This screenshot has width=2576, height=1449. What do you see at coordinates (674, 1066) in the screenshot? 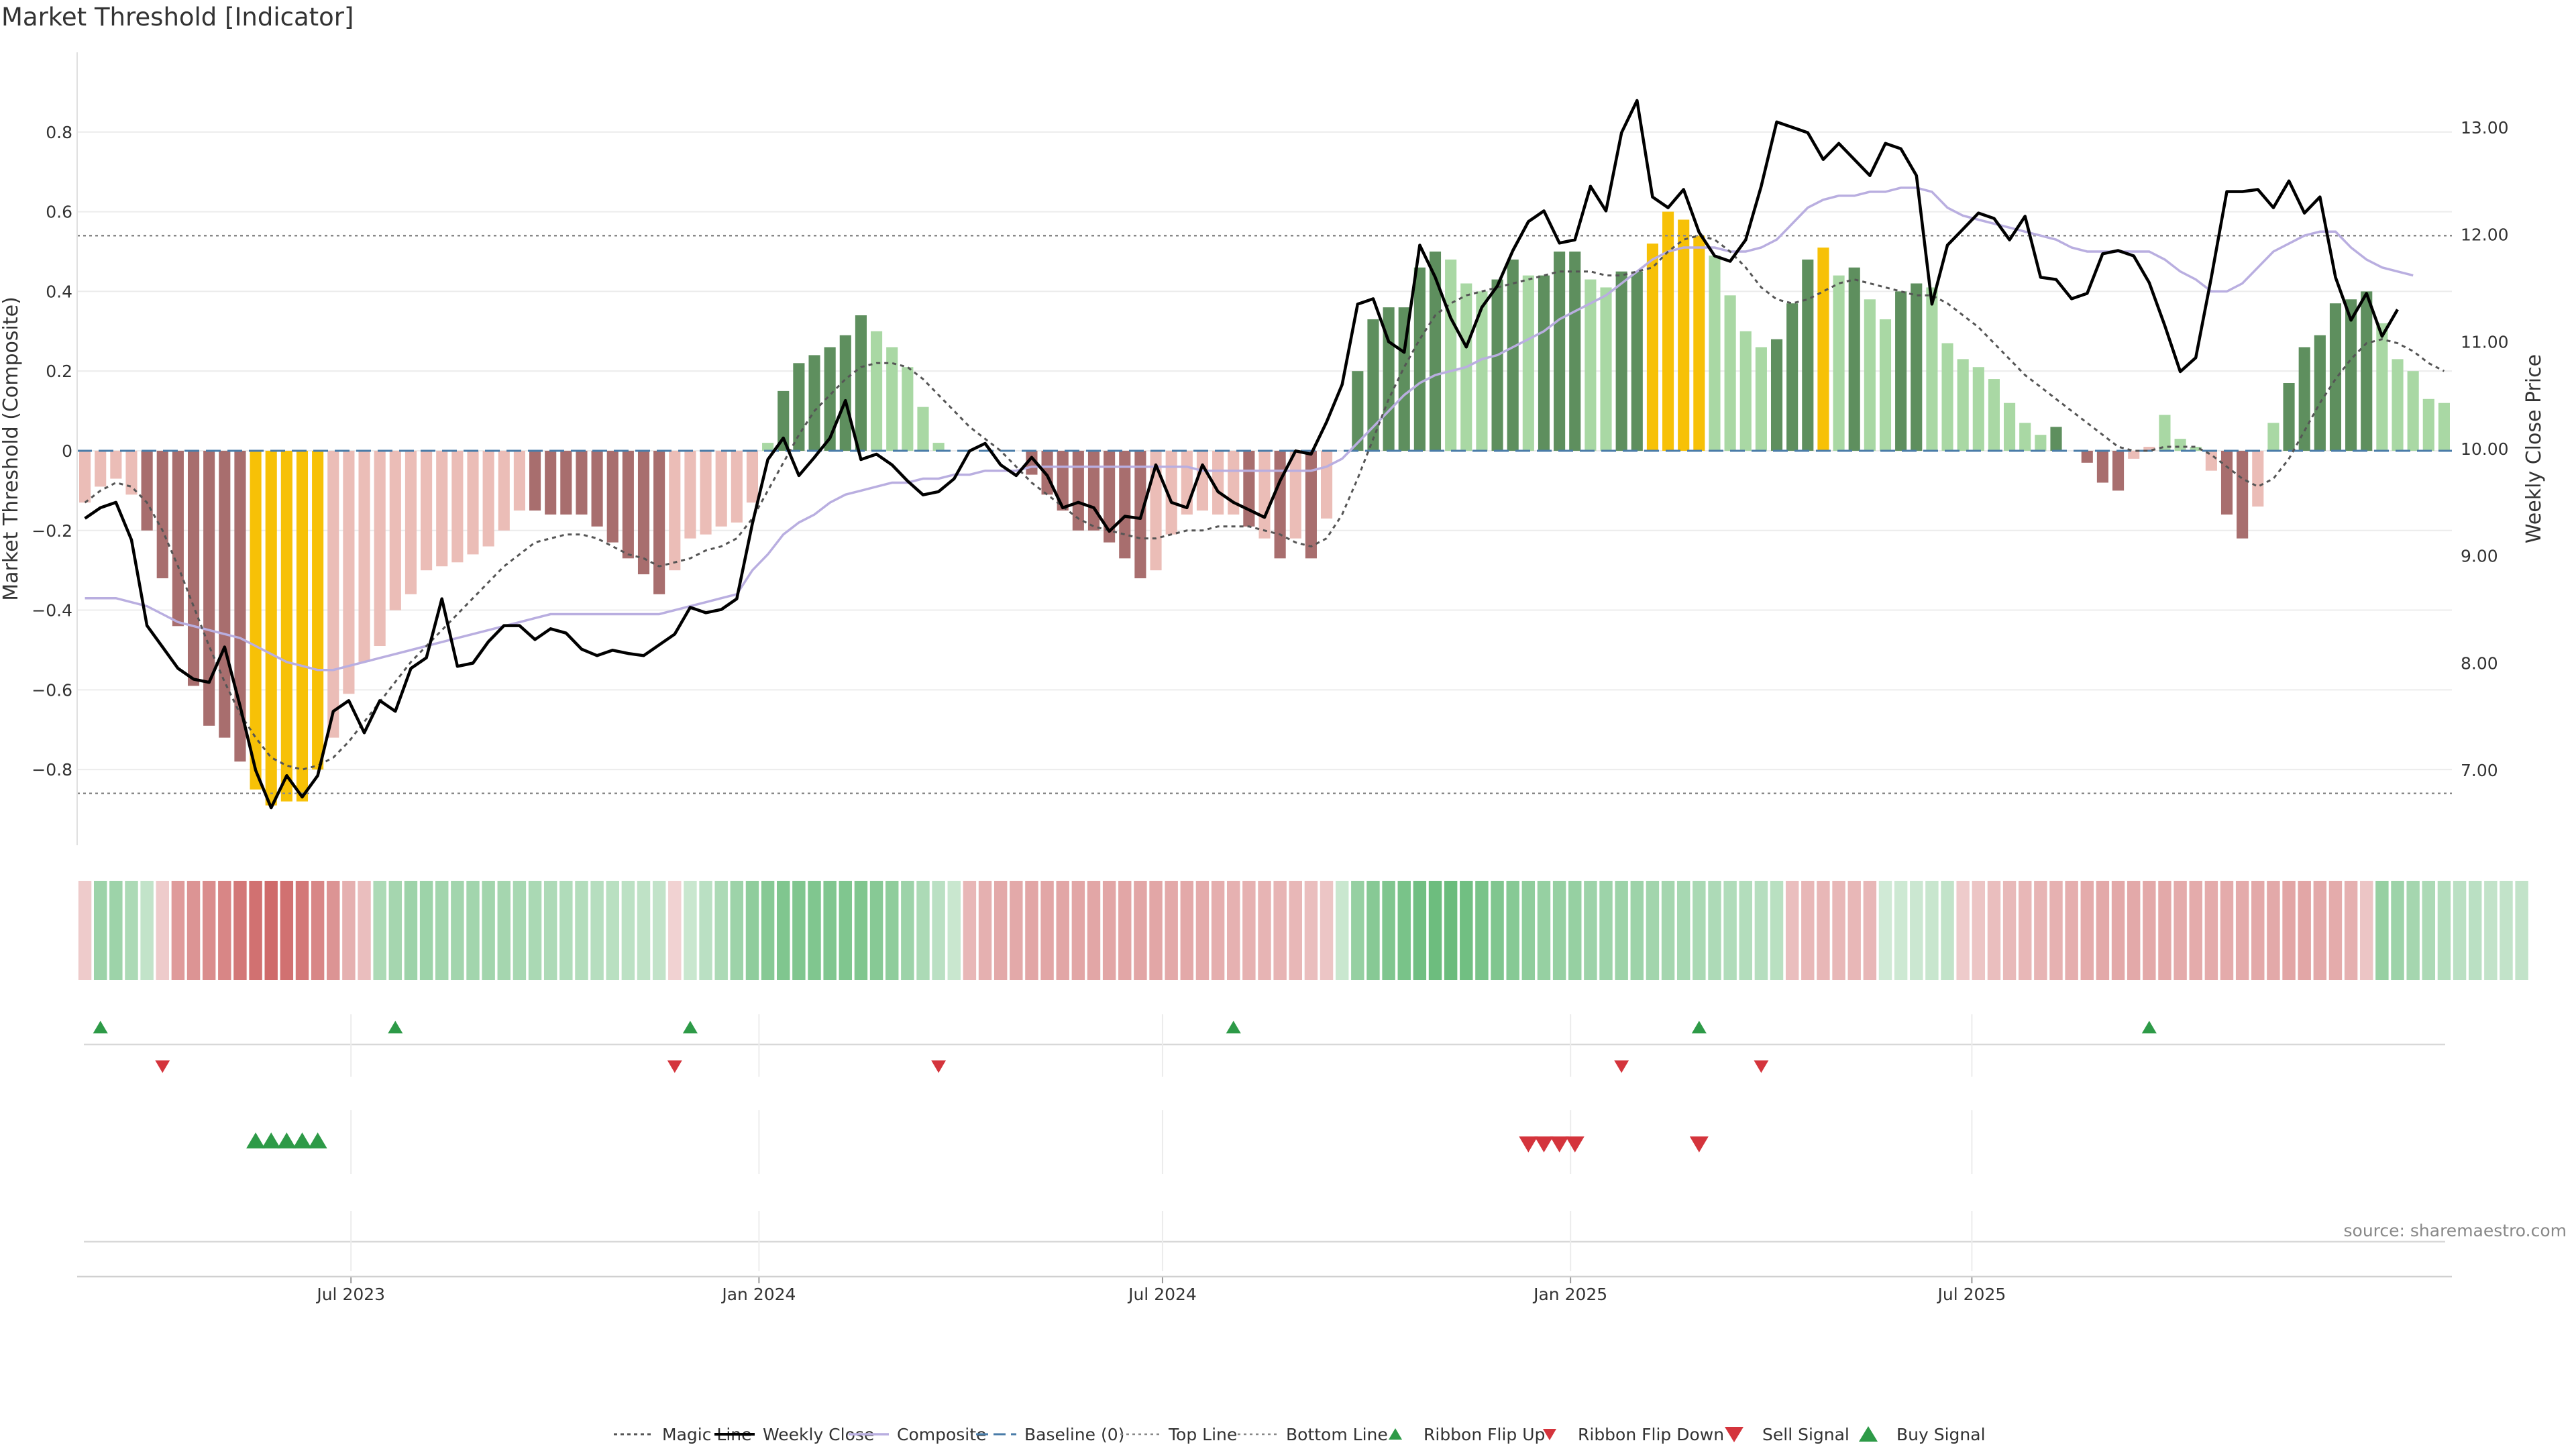
I see `ribbon-flip-down-marker` at bounding box center [674, 1066].